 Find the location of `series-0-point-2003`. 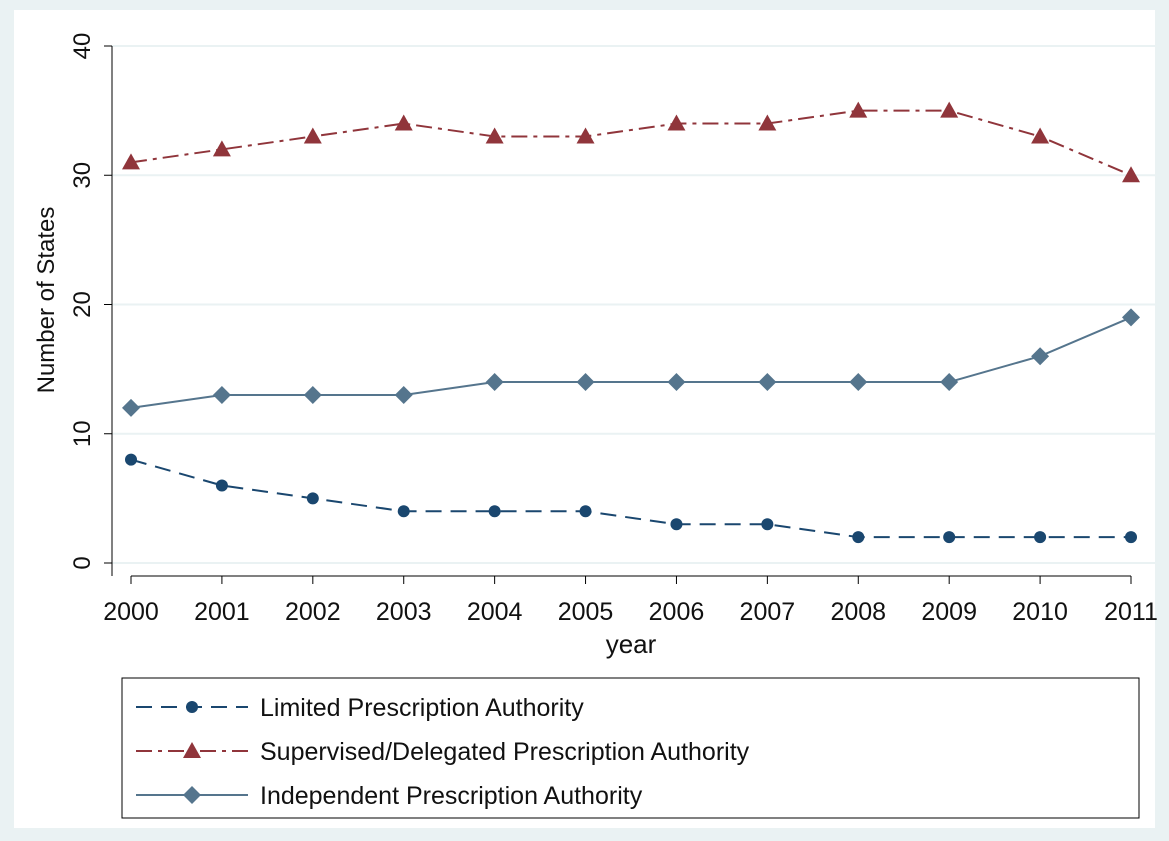

series-0-point-2003 is located at coordinates (403, 511).